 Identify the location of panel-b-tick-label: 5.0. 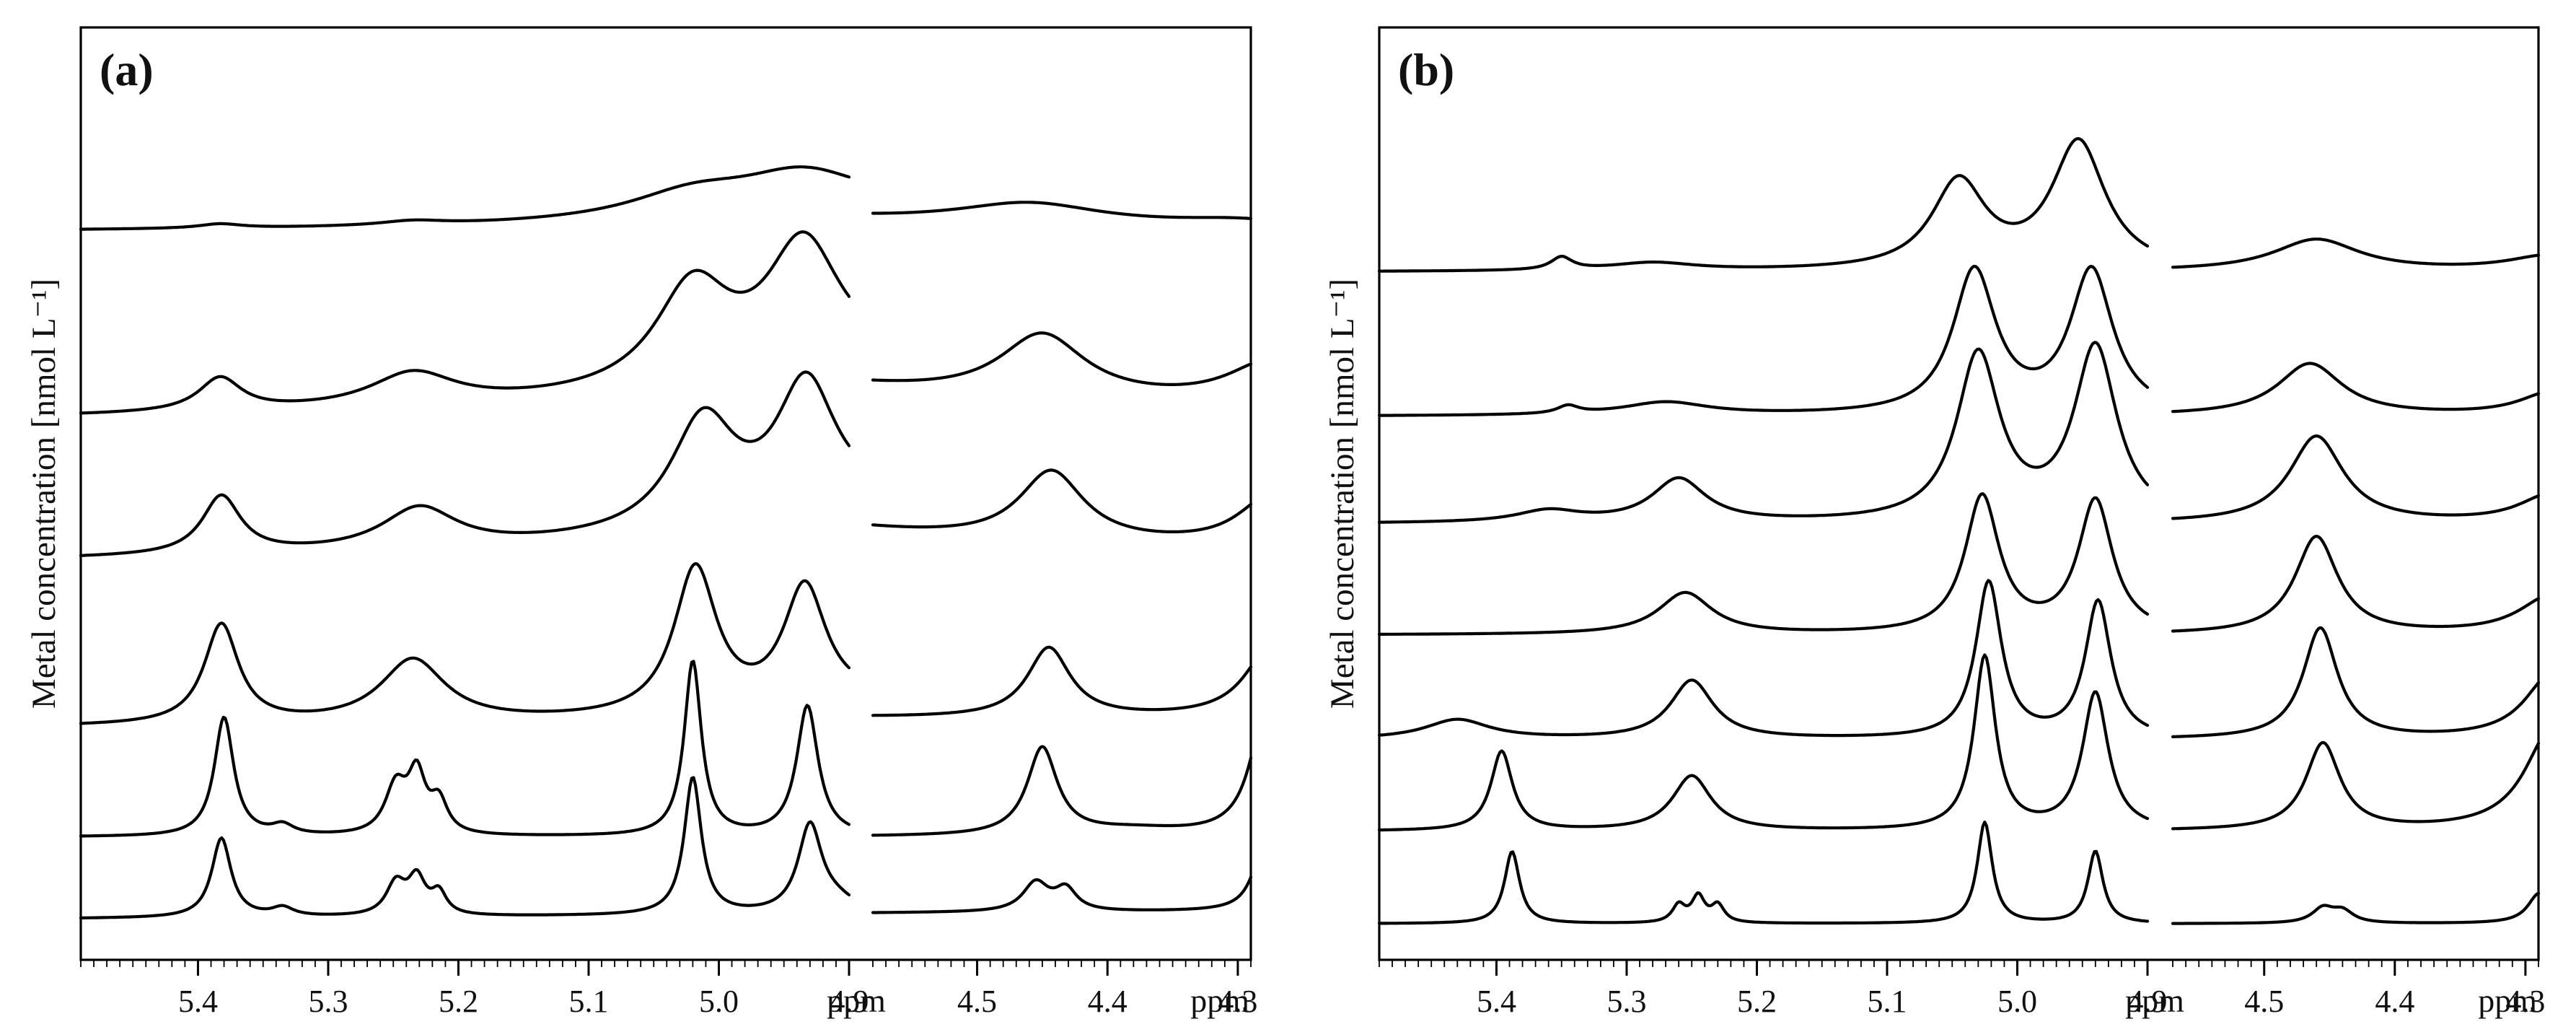
(2017, 1002).